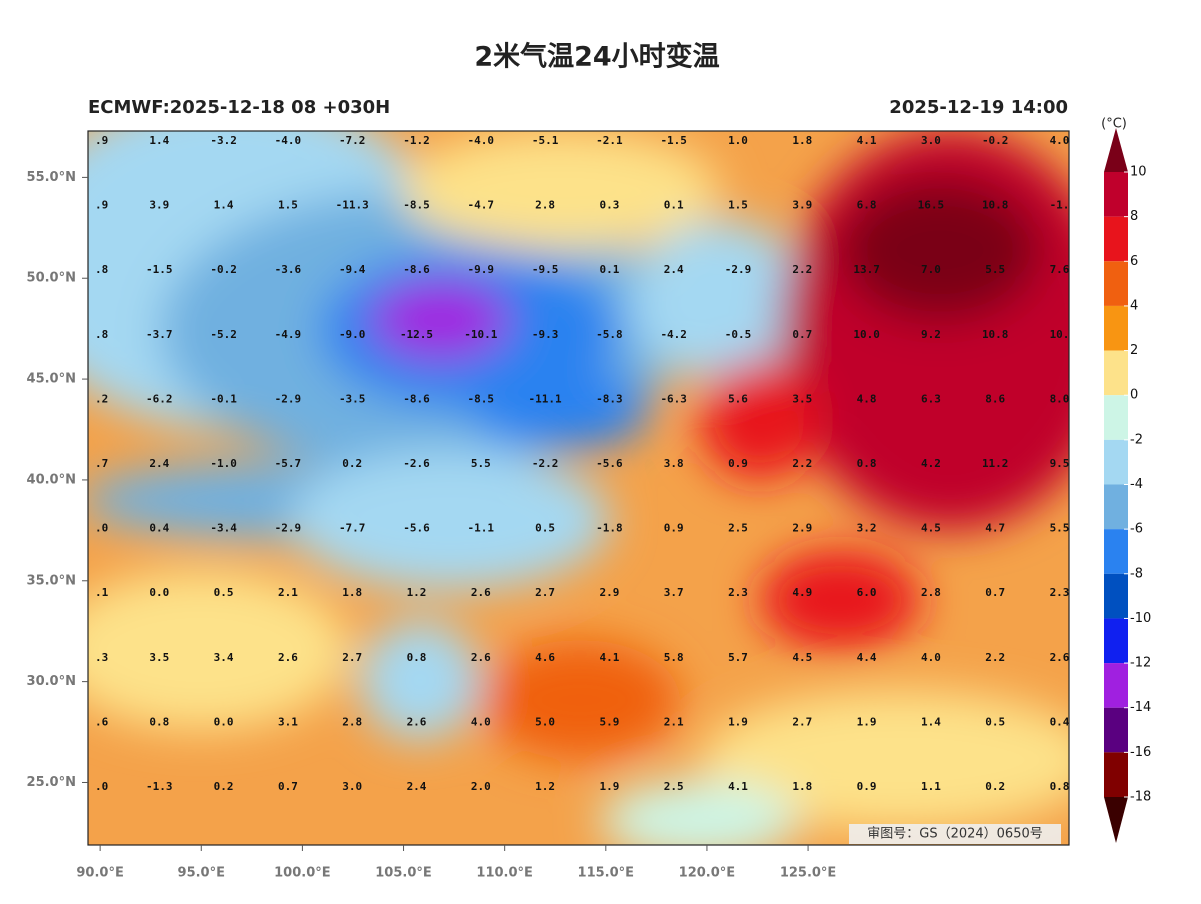 The width and height of the screenshot is (1201, 904). I want to click on x-tick-label: 125.0°E, so click(808, 873).